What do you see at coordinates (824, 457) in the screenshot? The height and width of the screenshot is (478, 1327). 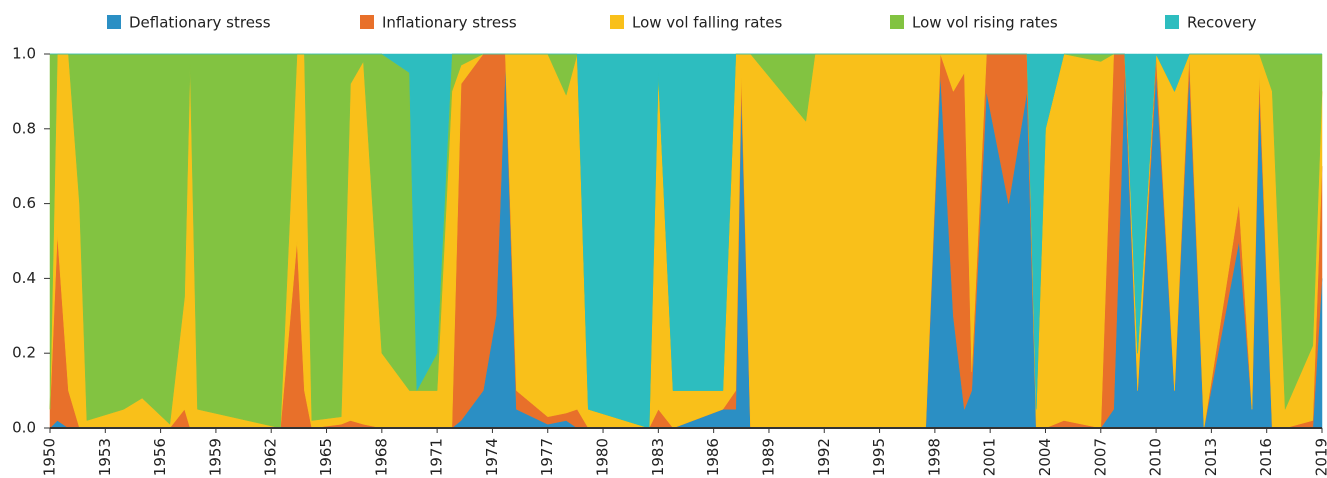 I see `x-tick-label: 1992` at bounding box center [824, 457].